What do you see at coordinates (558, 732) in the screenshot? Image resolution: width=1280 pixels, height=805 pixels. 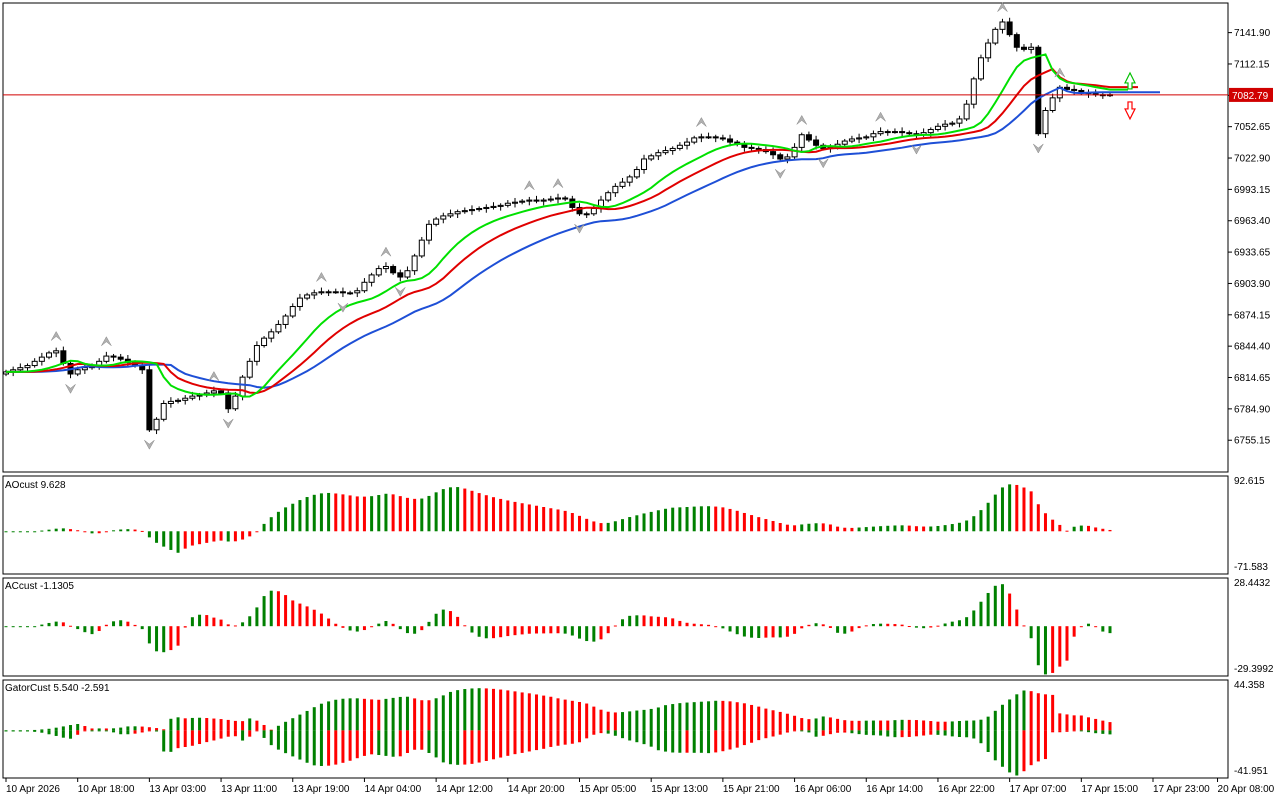 I see `gator-panel` at bounding box center [558, 732].